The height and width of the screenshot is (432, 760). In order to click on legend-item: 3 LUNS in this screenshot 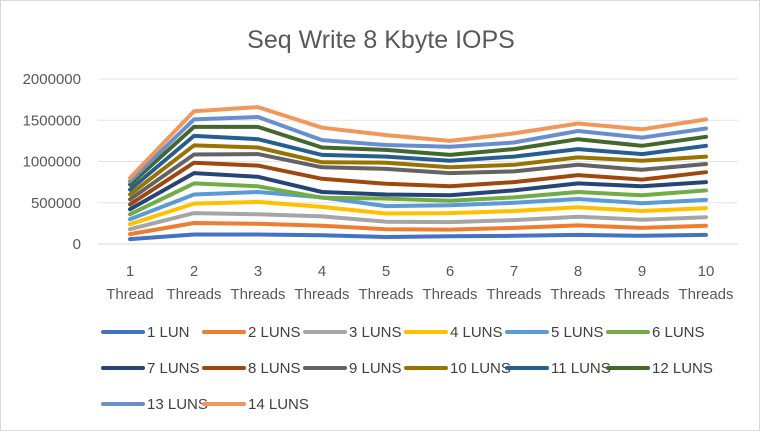, I will do `click(352, 332)`.